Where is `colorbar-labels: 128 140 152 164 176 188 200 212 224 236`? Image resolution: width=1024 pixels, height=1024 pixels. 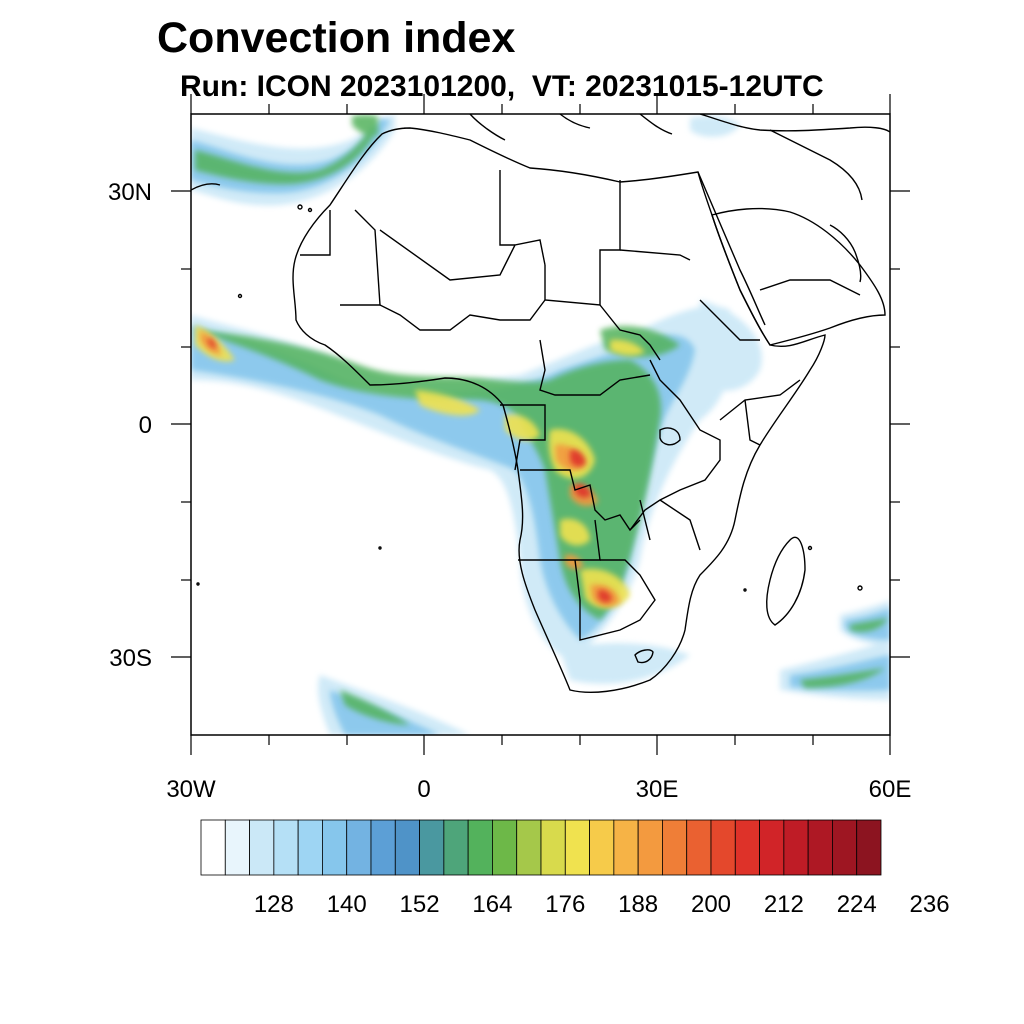 colorbar-labels: 128 140 152 164 176 188 200 212 224 236 is located at coordinates (602, 904).